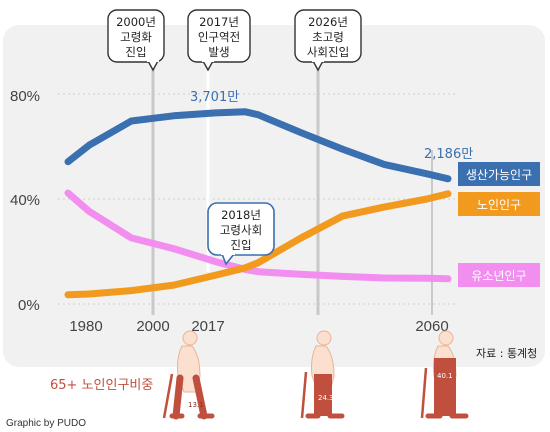 This screenshot has width=550, height=432. I want to click on callout-2000: 2000년 고령화 진입, so click(136, 40).